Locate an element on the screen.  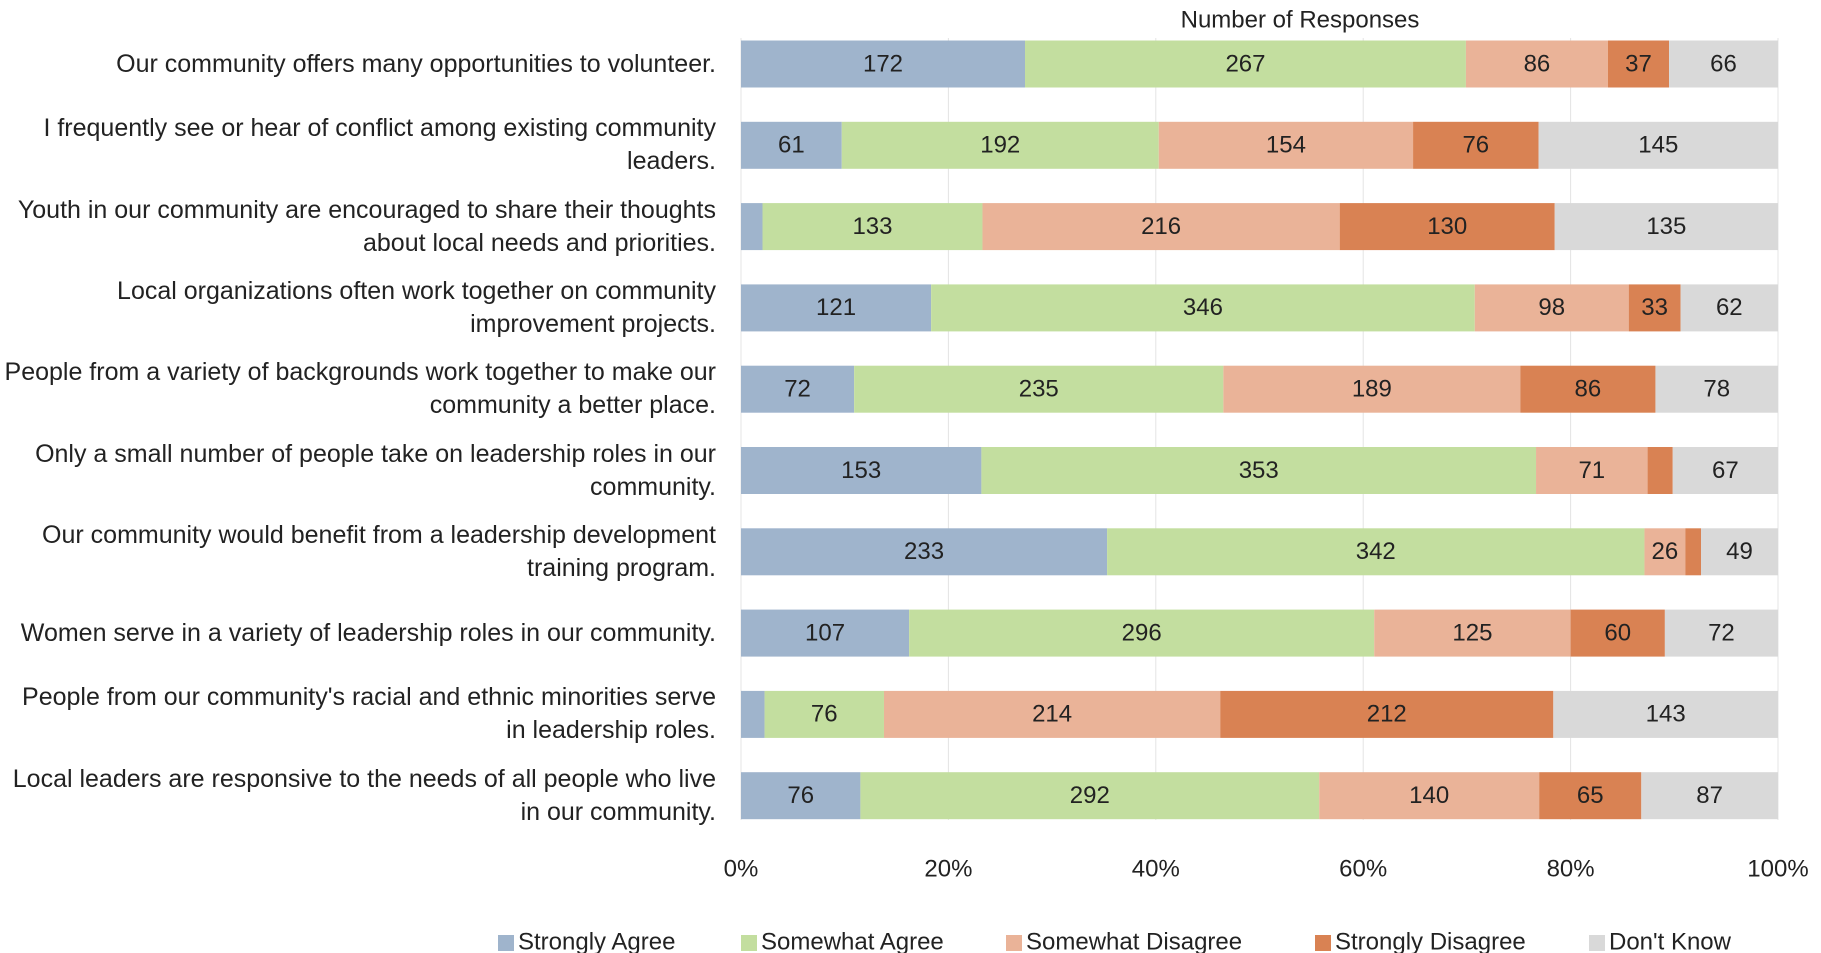
legend-label: Somewhat Disagree is located at coordinates (1134, 940).